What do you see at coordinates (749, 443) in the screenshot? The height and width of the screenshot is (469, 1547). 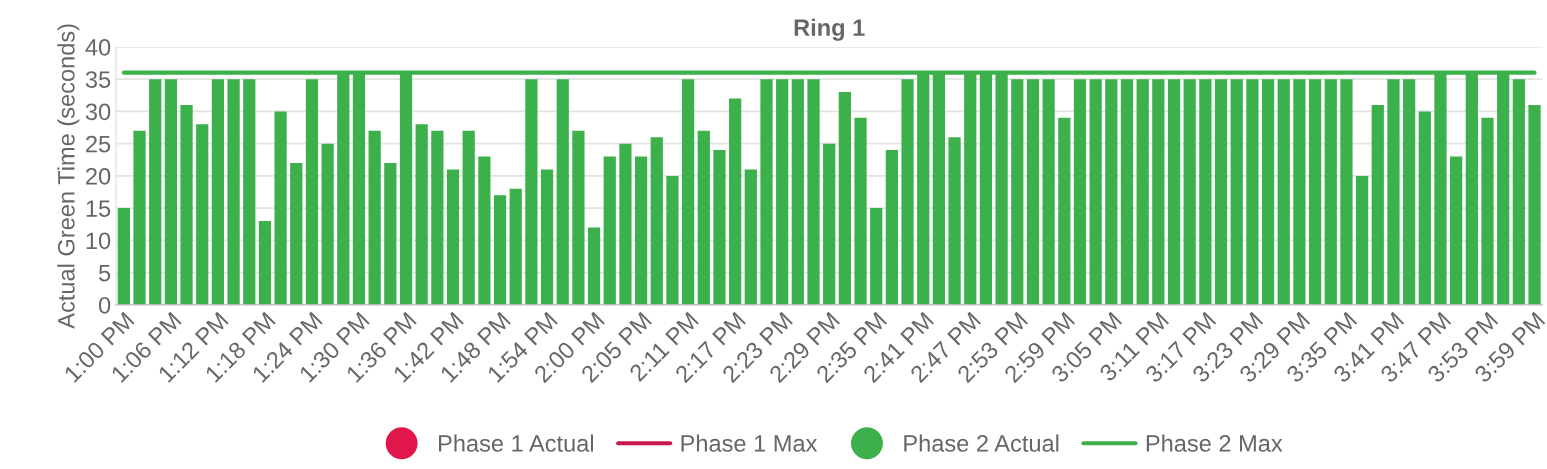 I see `legend-label: Phase 1 Max` at bounding box center [749, 443].